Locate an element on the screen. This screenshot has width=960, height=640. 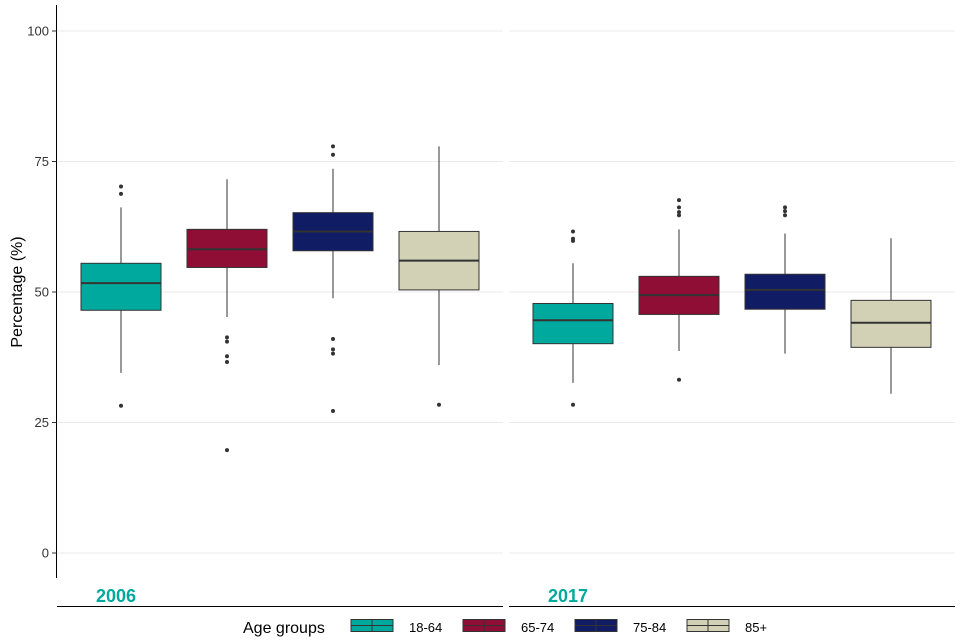
box-2017-85+ is located at coordinates (891, 316).